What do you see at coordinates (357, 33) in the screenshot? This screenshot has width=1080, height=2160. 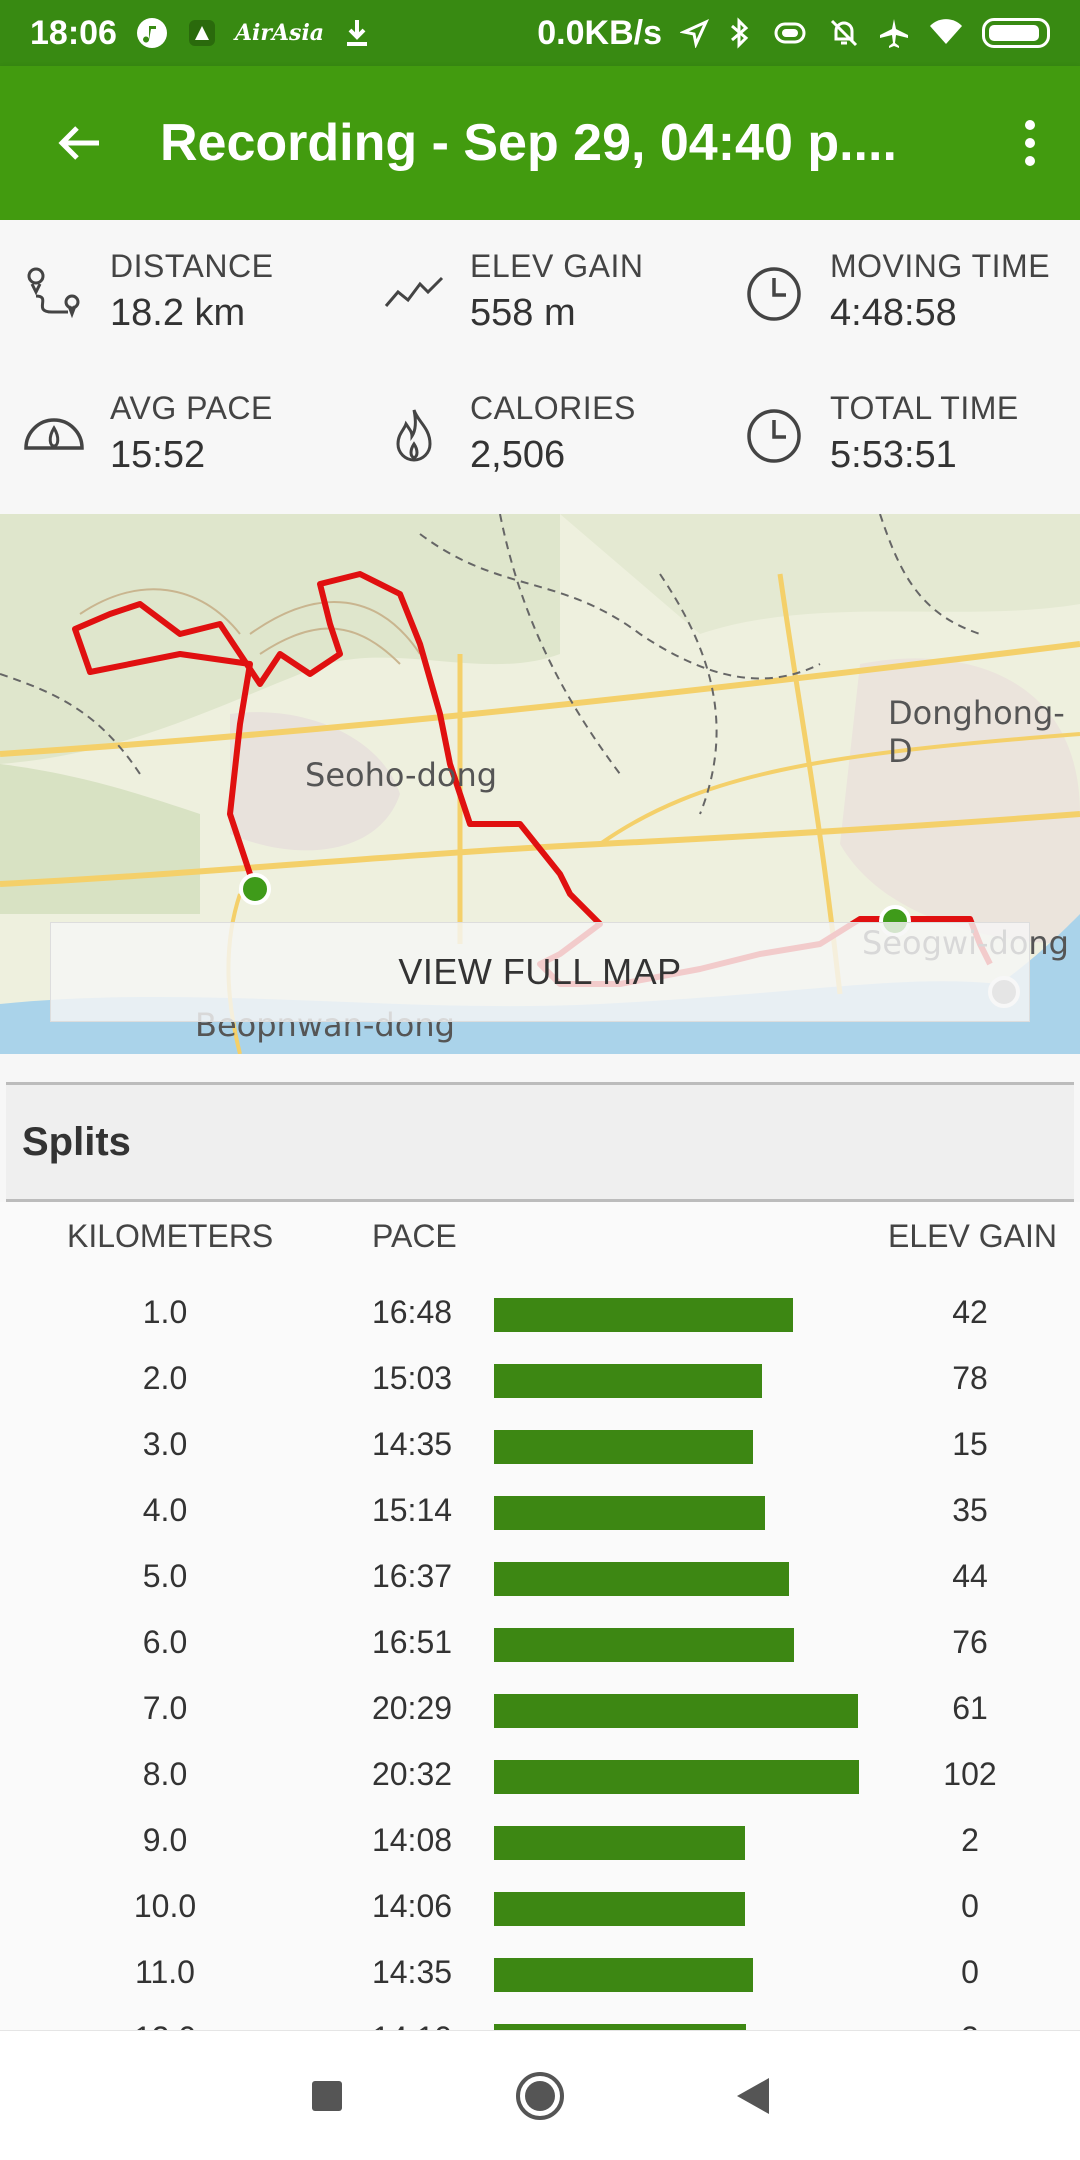 I see `download-icon` at bounding box center [357, 33].